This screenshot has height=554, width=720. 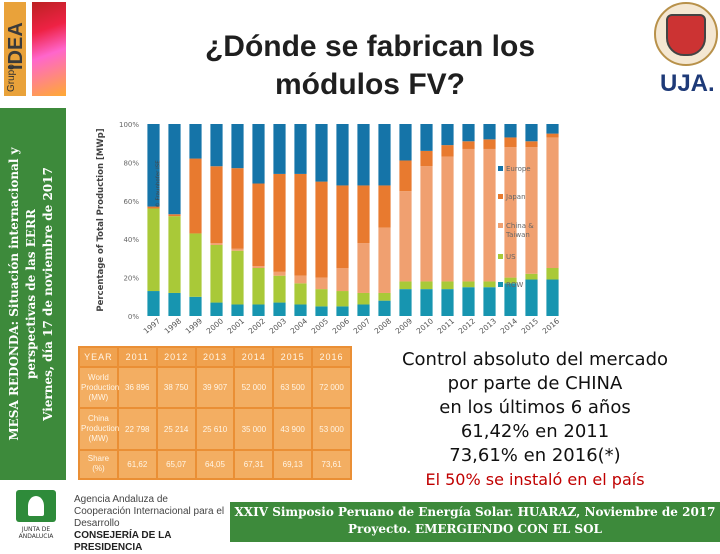 I want to click on side-banner-line-3: Viernes, día 17 de noviembre de 2017, so click(x=48, y=294).